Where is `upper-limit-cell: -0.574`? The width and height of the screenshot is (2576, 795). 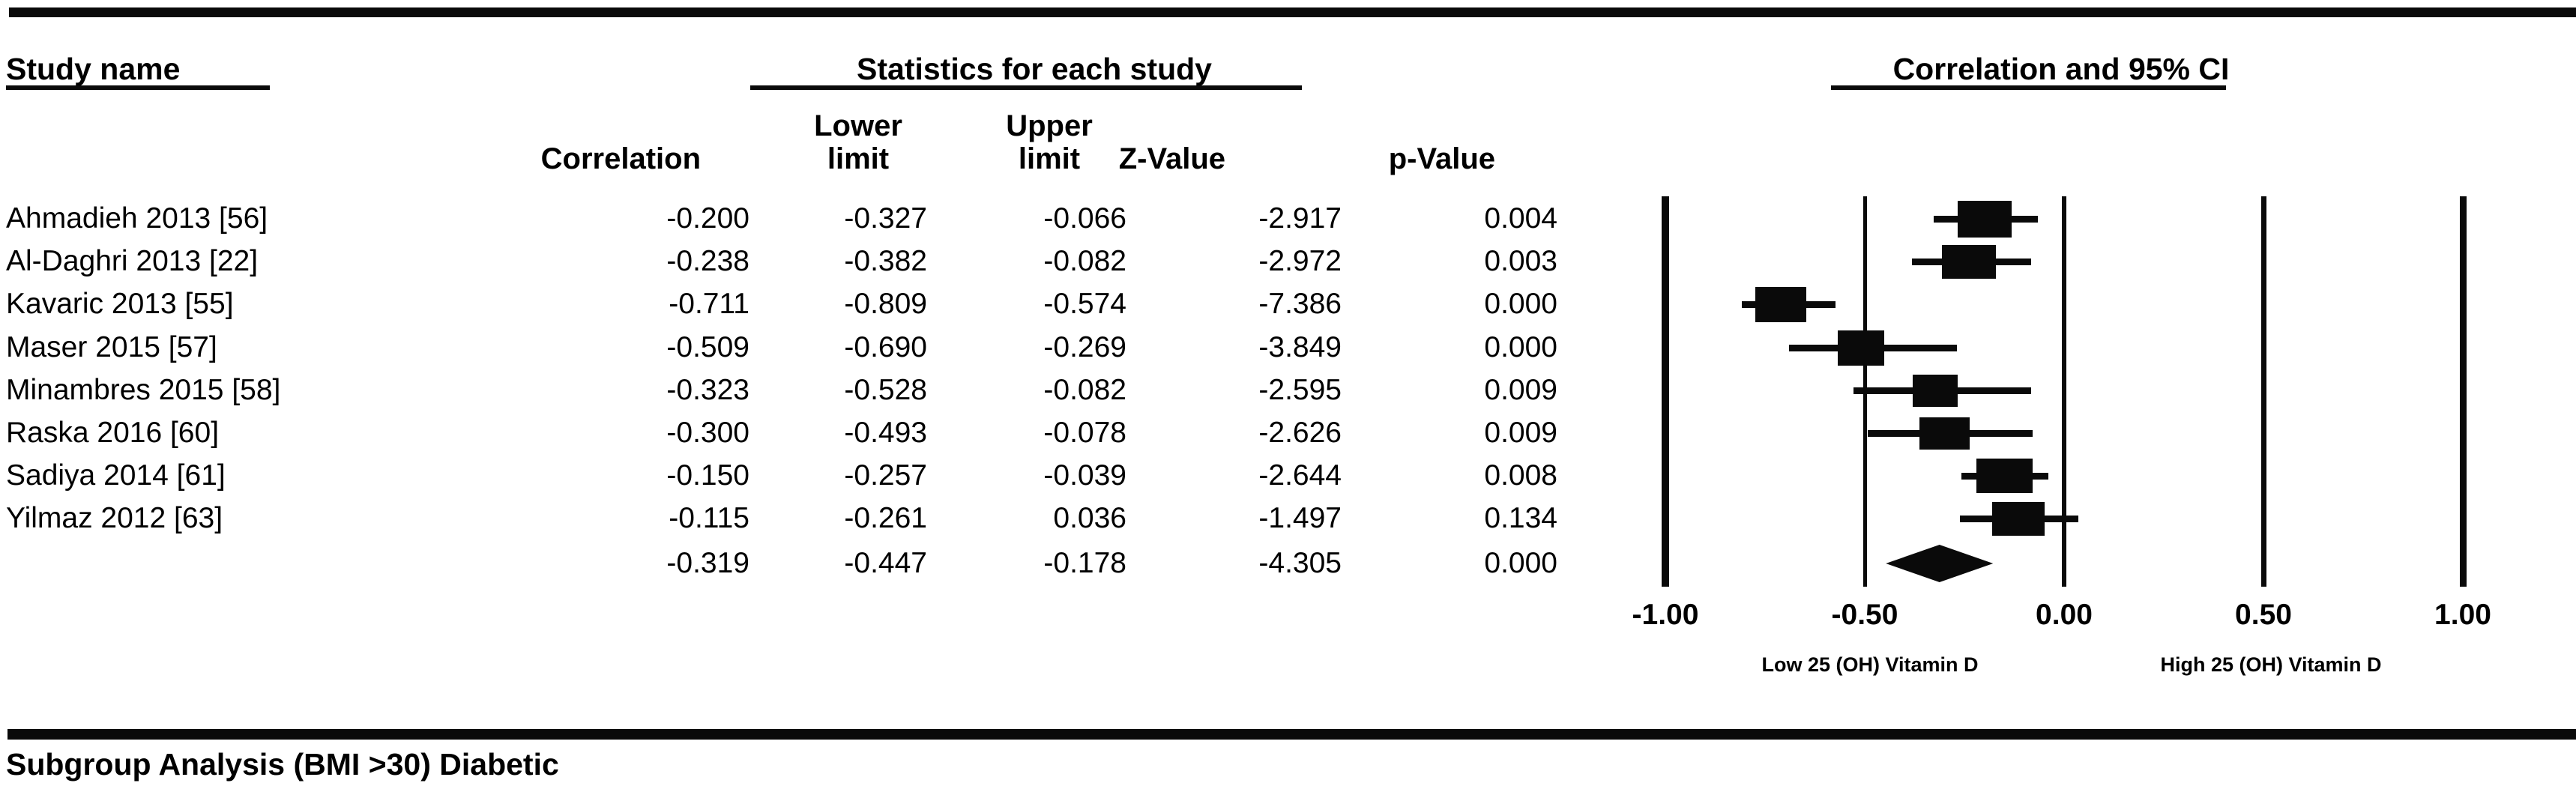 upper-limit-cell: -0.574 is located at coordinates (1084, 304).